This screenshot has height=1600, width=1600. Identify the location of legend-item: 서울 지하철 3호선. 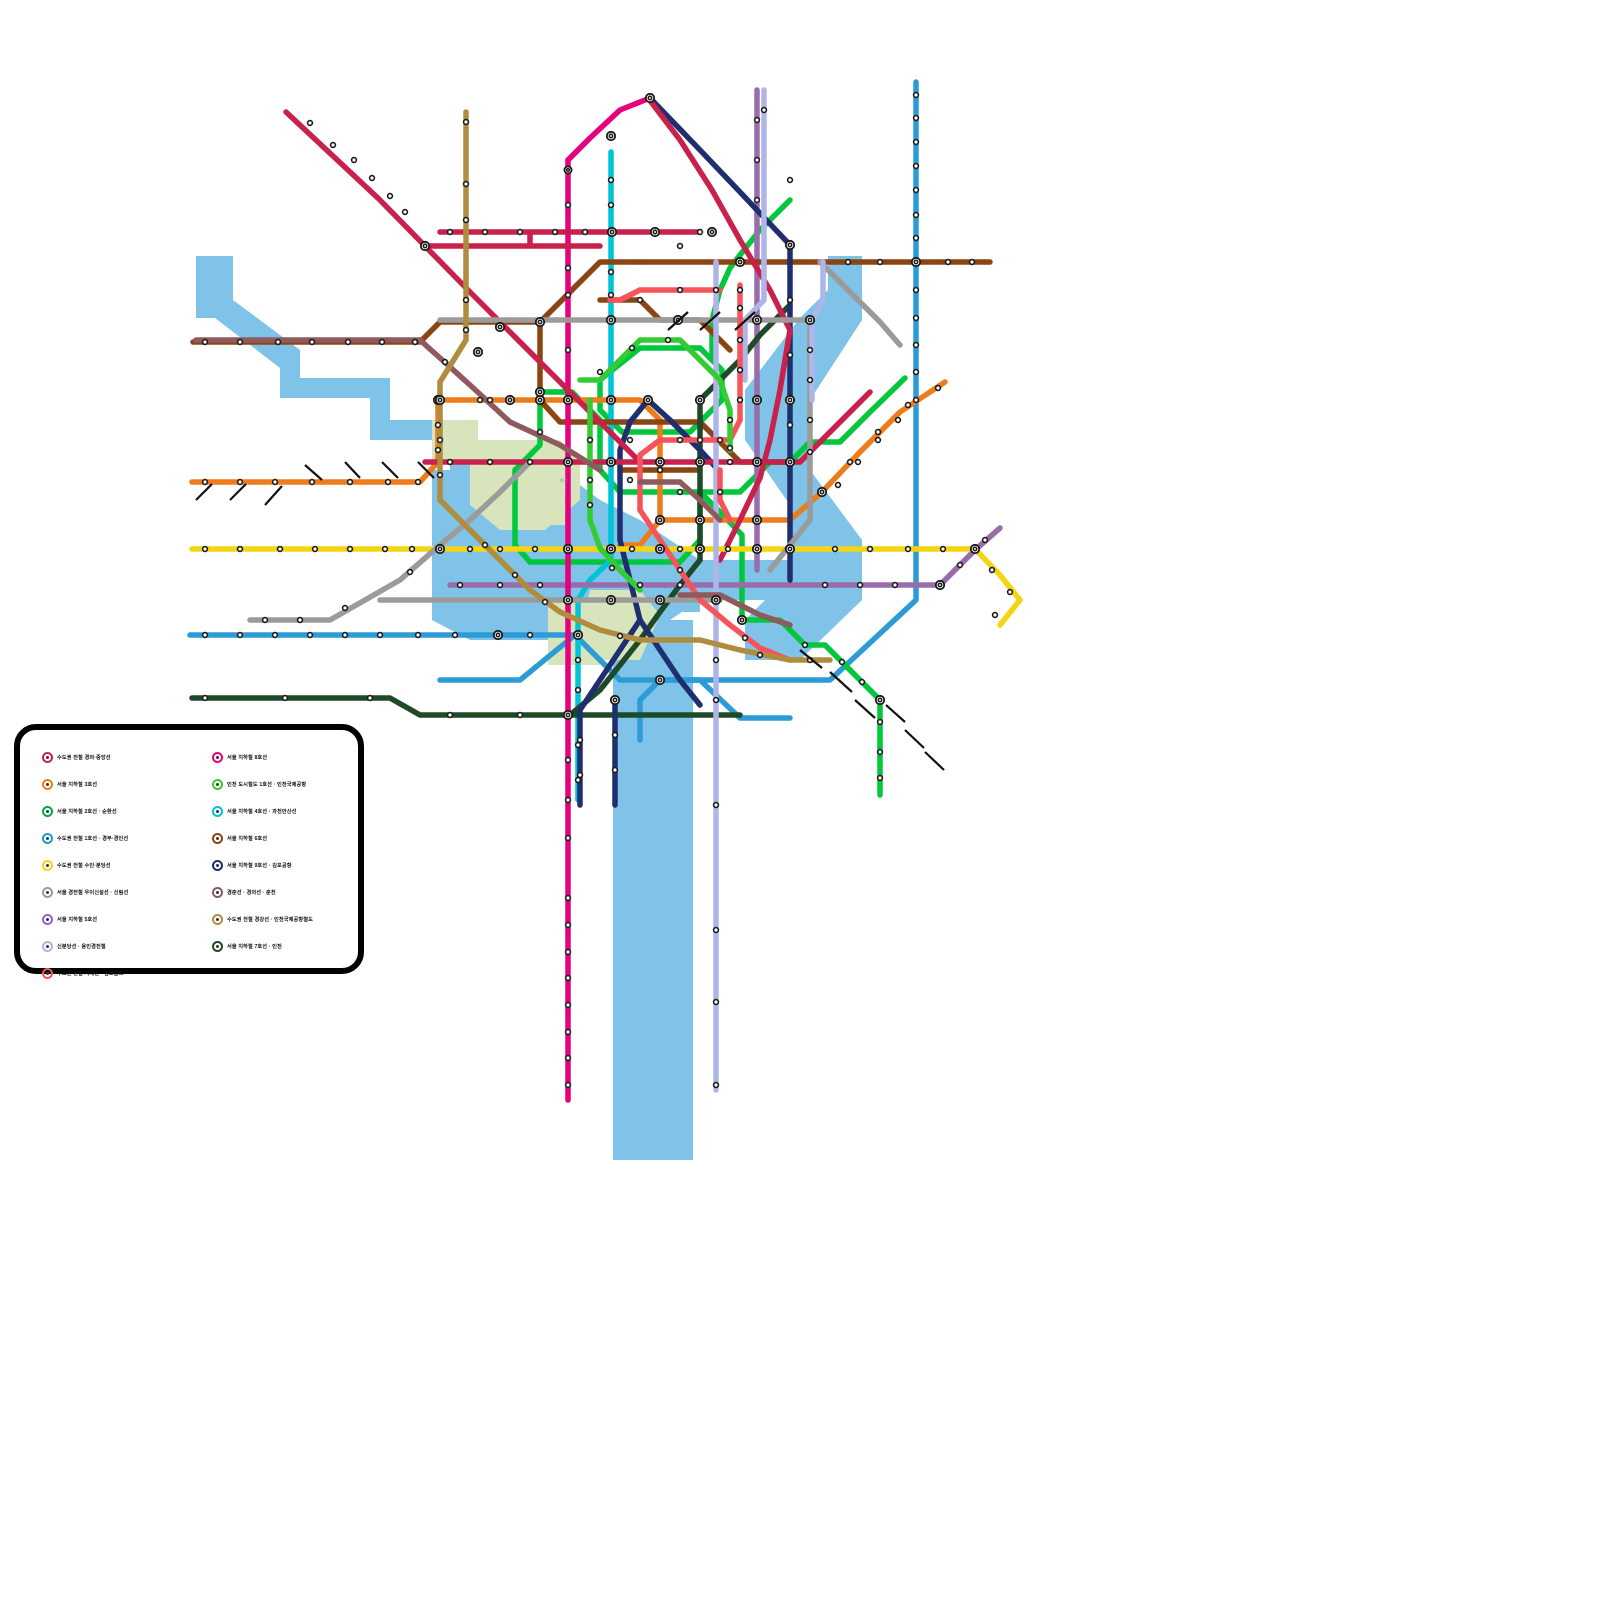
(85, 784).